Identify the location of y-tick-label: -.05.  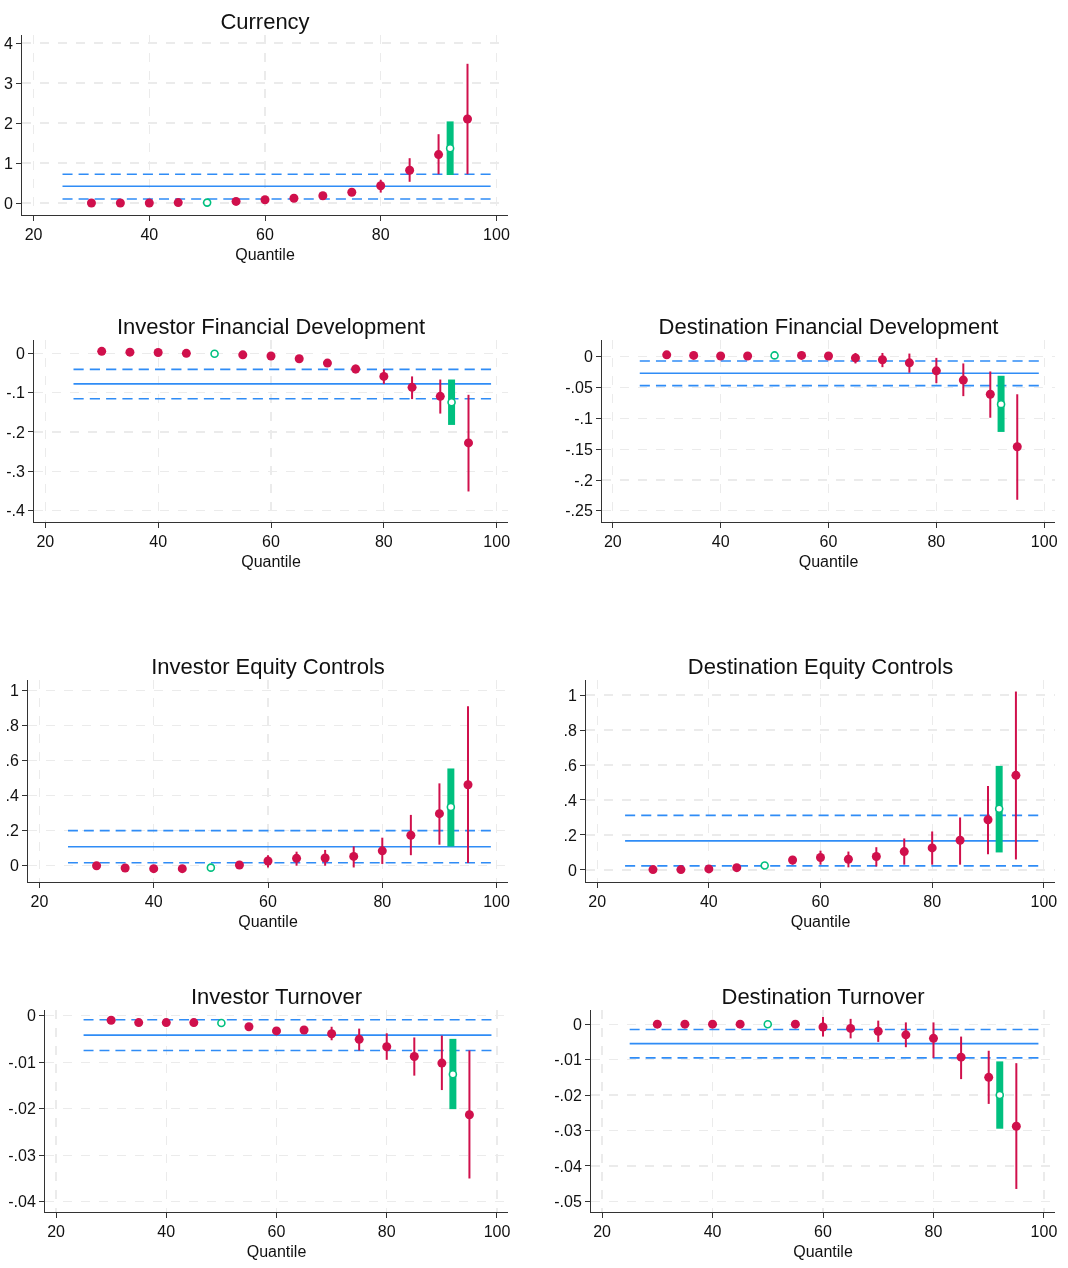
(568, 1201).